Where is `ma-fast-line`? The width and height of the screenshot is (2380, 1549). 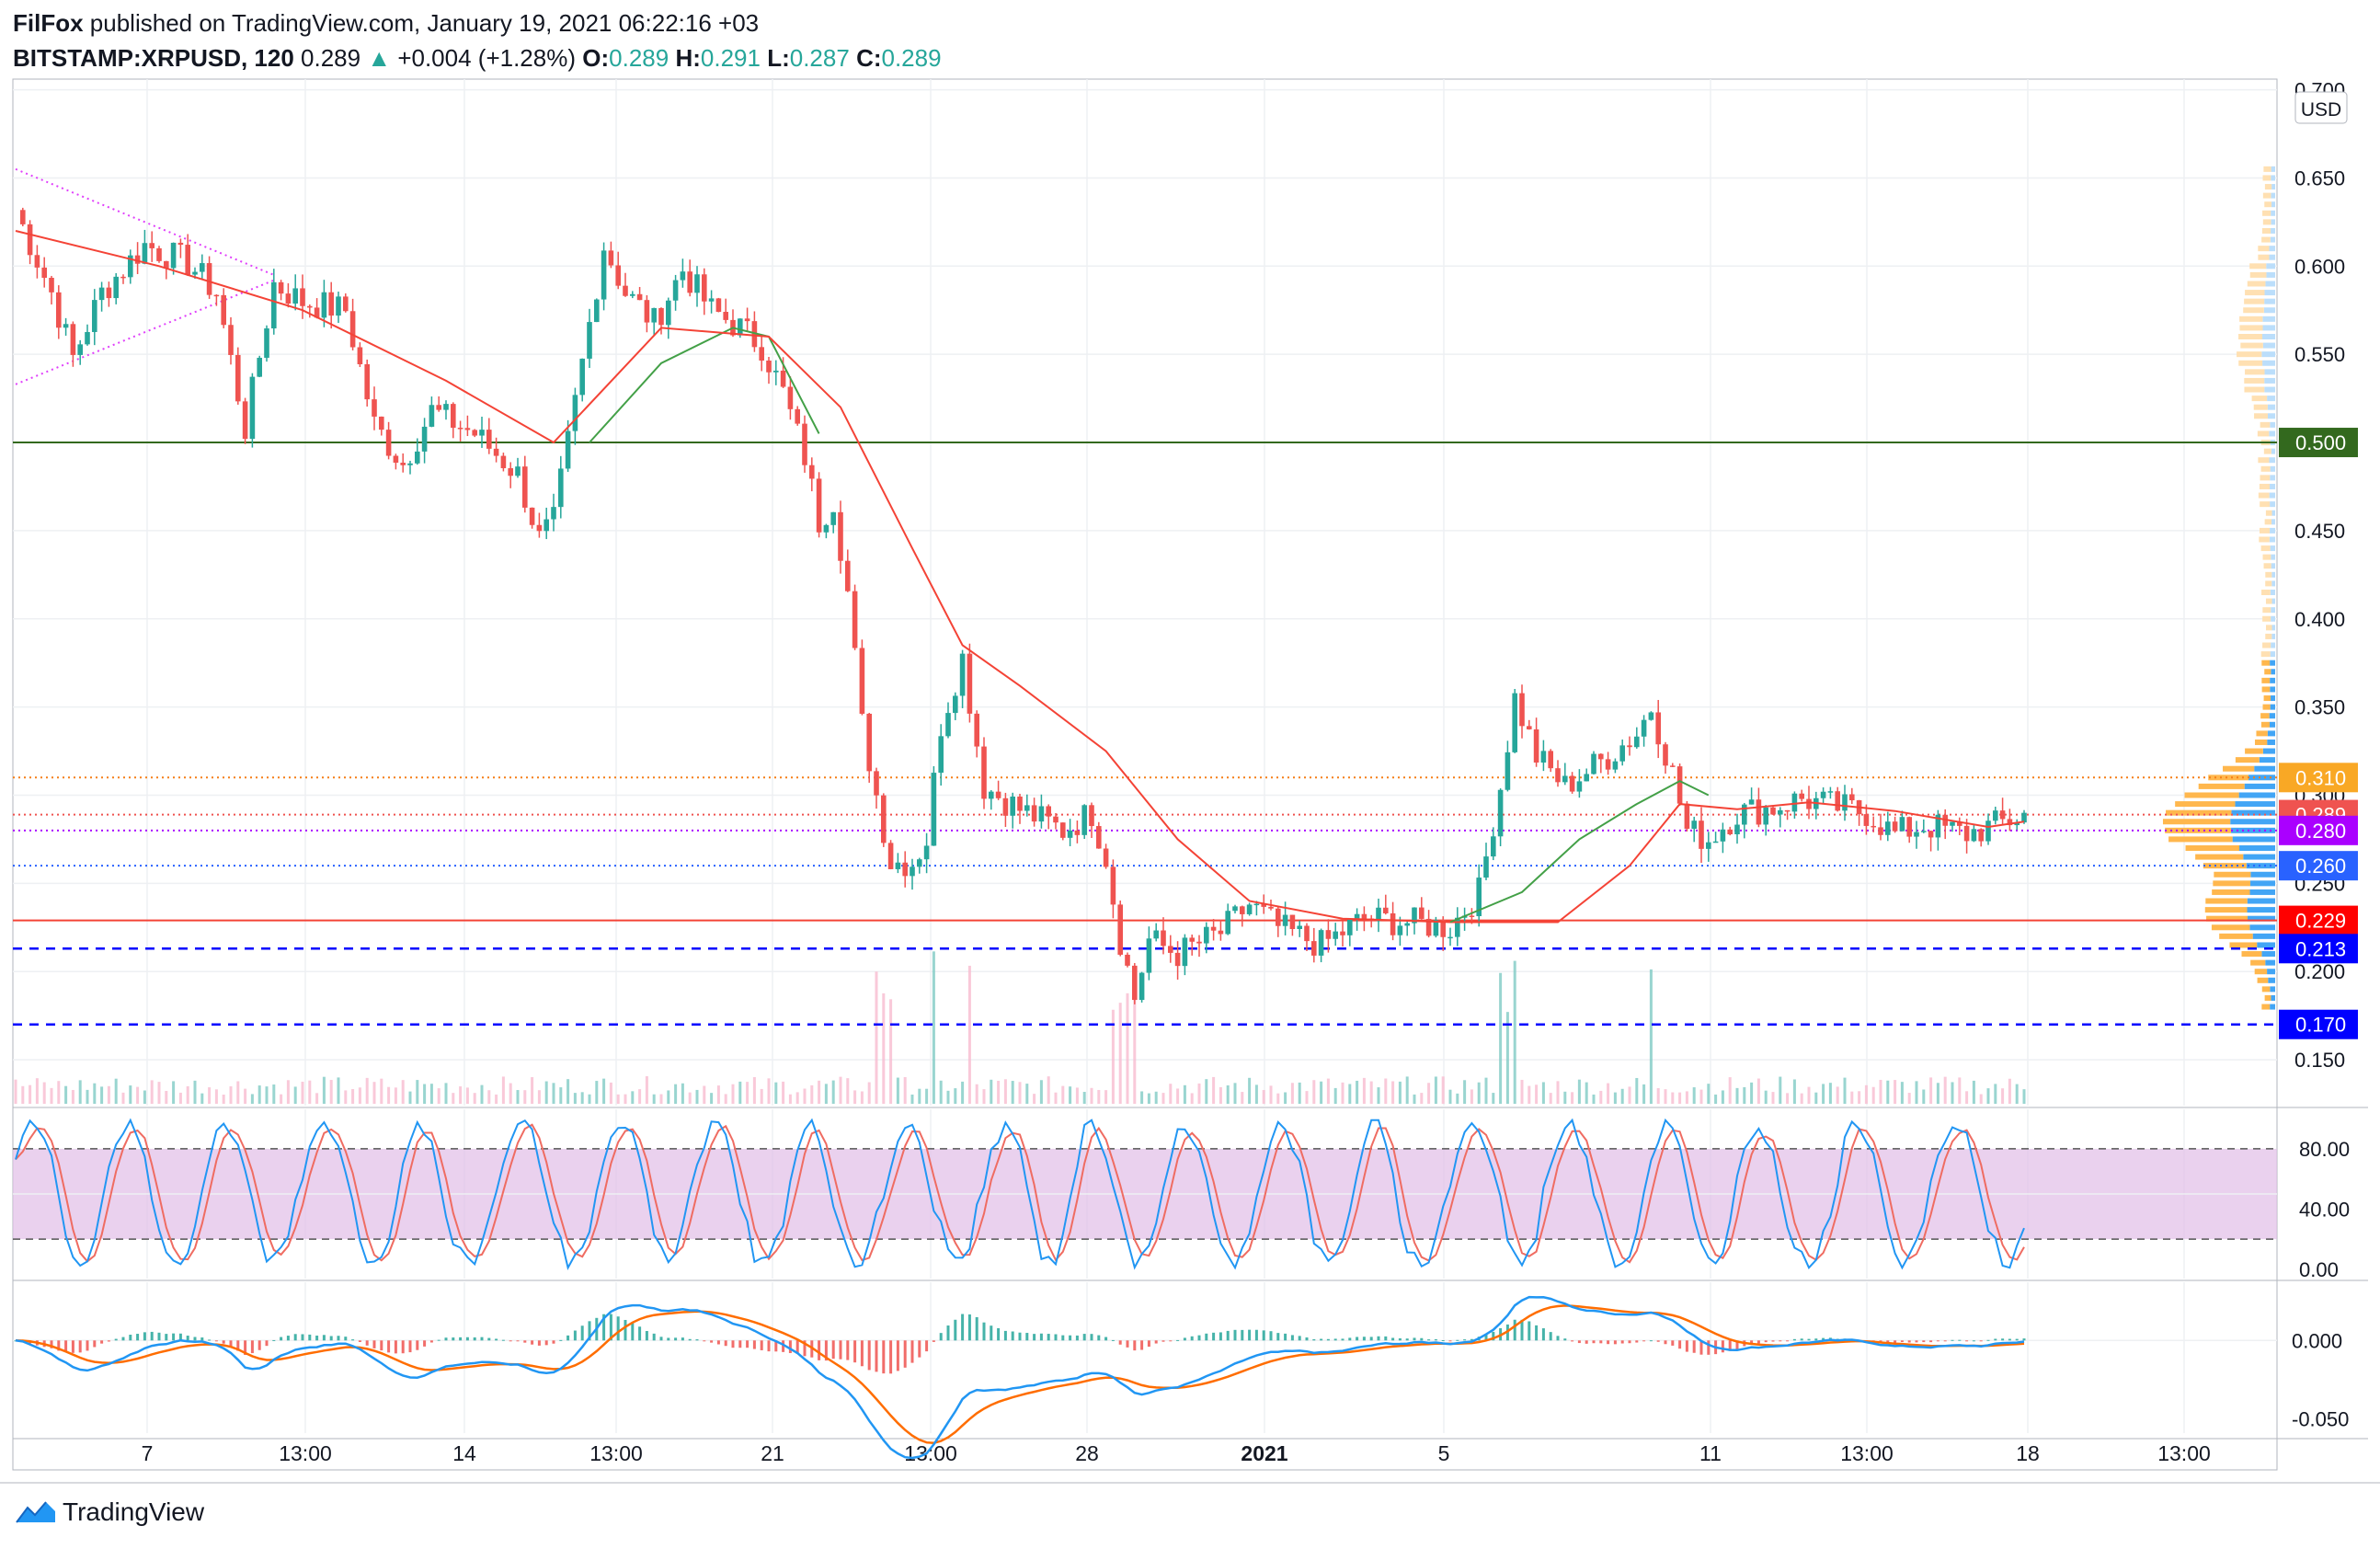 ma-fast-line is located at coordinates (1579, 852).